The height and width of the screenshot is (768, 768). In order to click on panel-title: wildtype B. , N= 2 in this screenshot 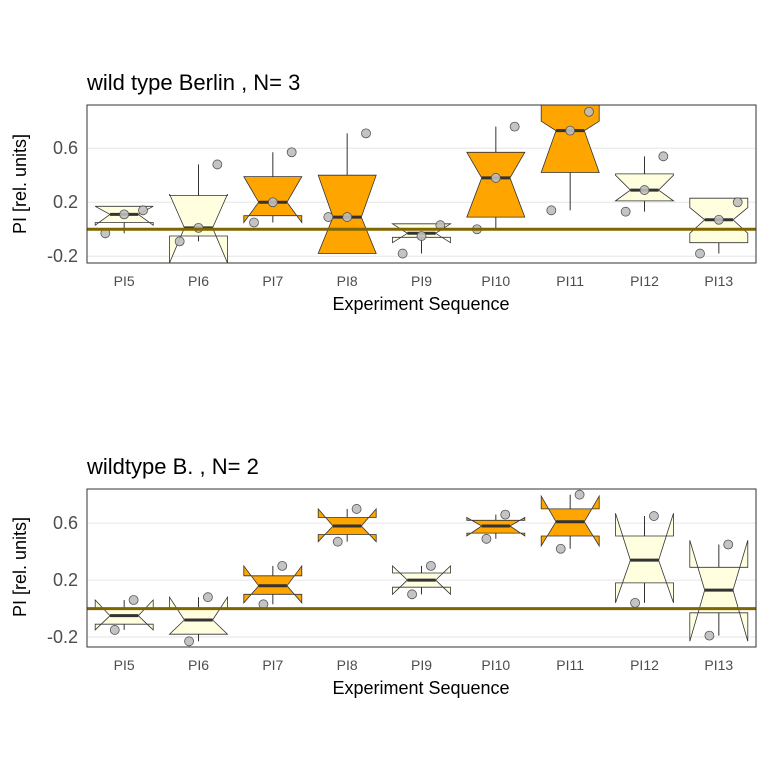, I will do `click(172, 466)`.